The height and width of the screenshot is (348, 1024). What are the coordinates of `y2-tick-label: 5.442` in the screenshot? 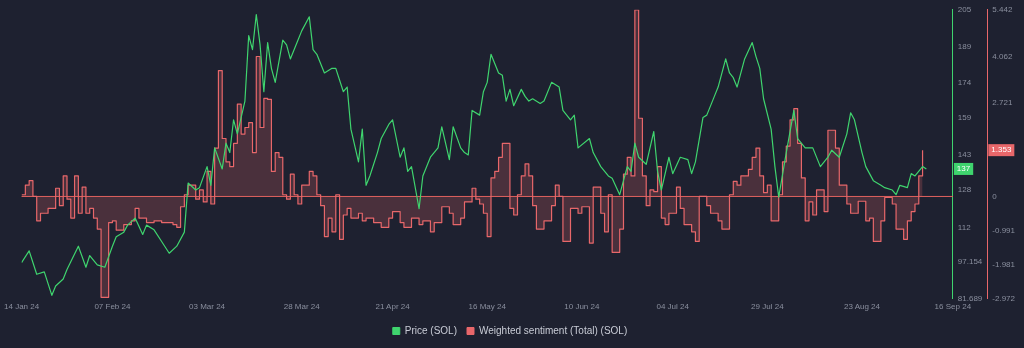 It's located at (1002, 9).